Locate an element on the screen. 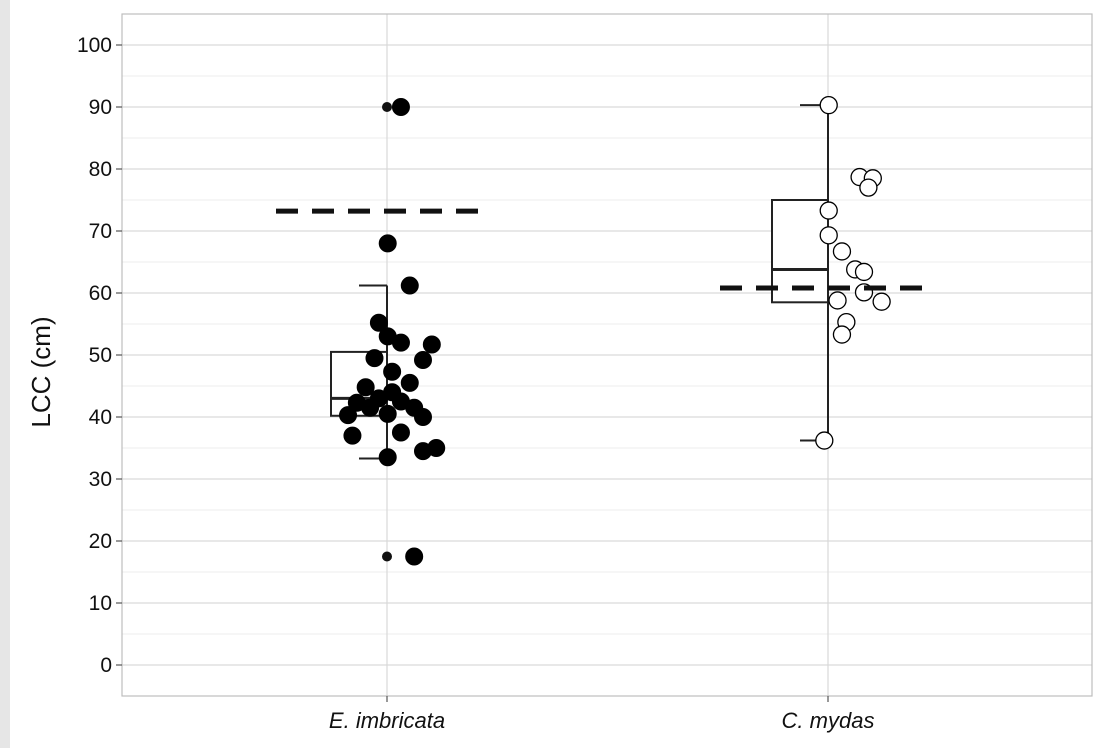 The width and height of the screenshot is (1105, 748). x-axis-ticks: E. imbricata C. mydas is located at coordinates (602, 714).